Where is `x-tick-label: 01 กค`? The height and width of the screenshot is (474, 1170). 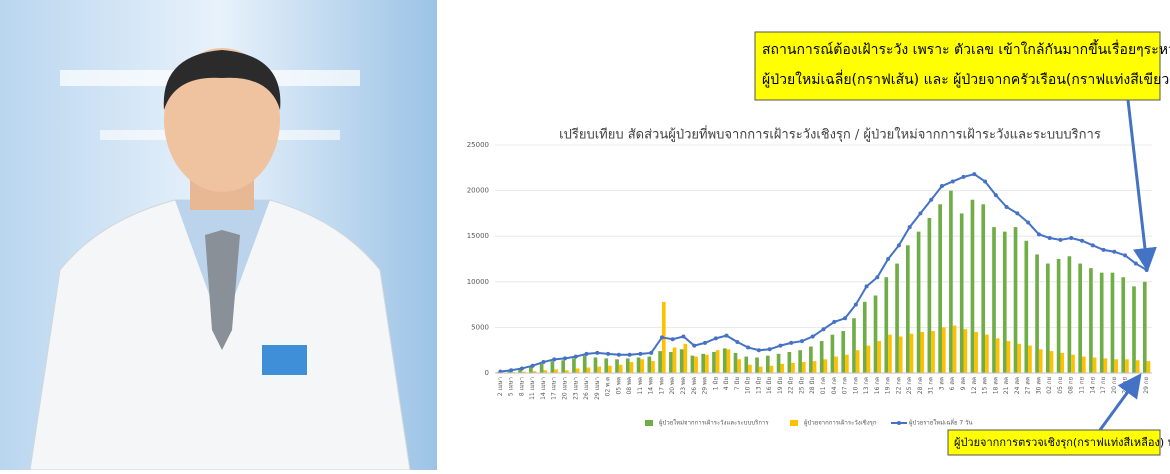
x-tick-label: 01 กค is located at coordinates (823, 385).